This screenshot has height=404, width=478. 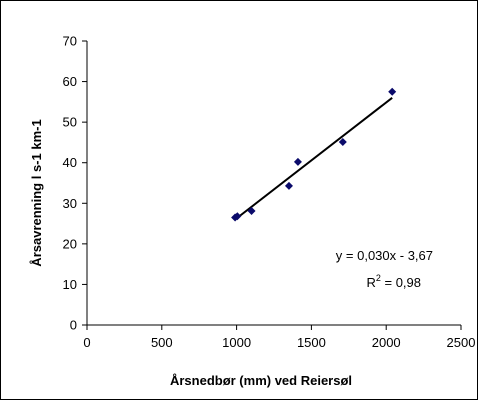 What do you see at coordinates (162, 342) in the screenshot?
I see `x-tick-label: 500` at bounding box center [162, 342].